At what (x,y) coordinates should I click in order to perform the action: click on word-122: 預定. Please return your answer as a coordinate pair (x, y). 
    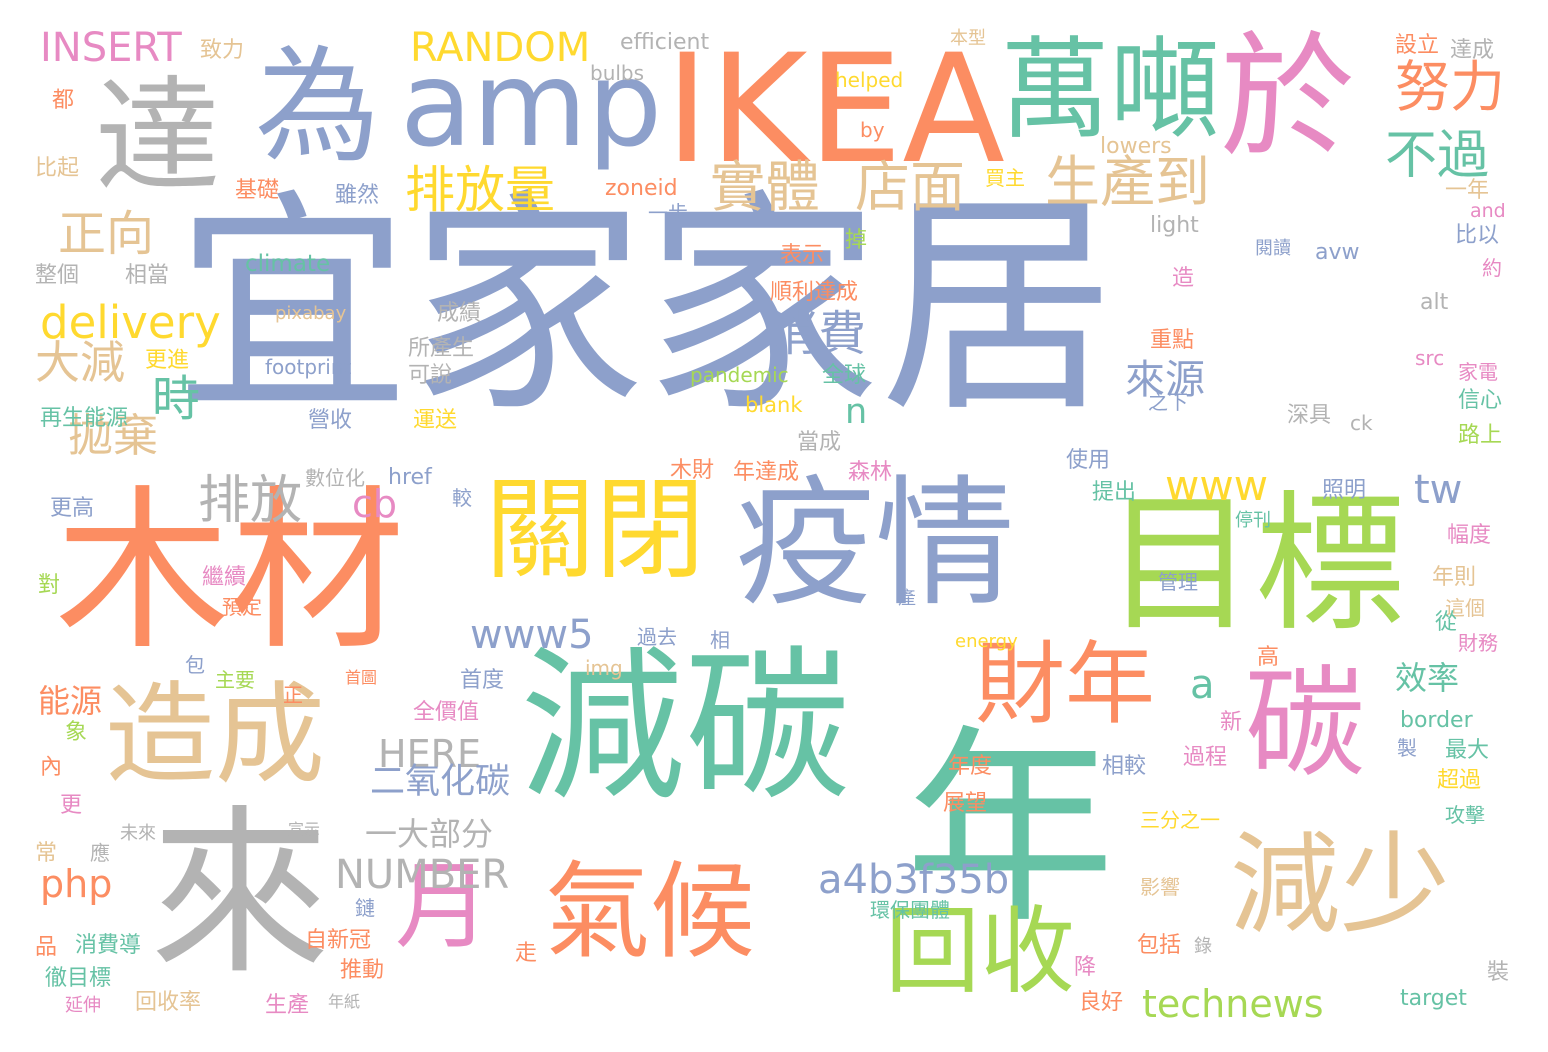
    Looking at the image, I should click on (242, 607).